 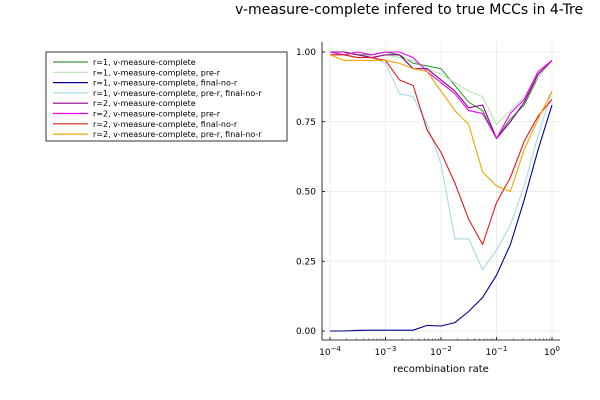 I want to click on x-tick-label: 10⁻², so click(x=441, y=351).